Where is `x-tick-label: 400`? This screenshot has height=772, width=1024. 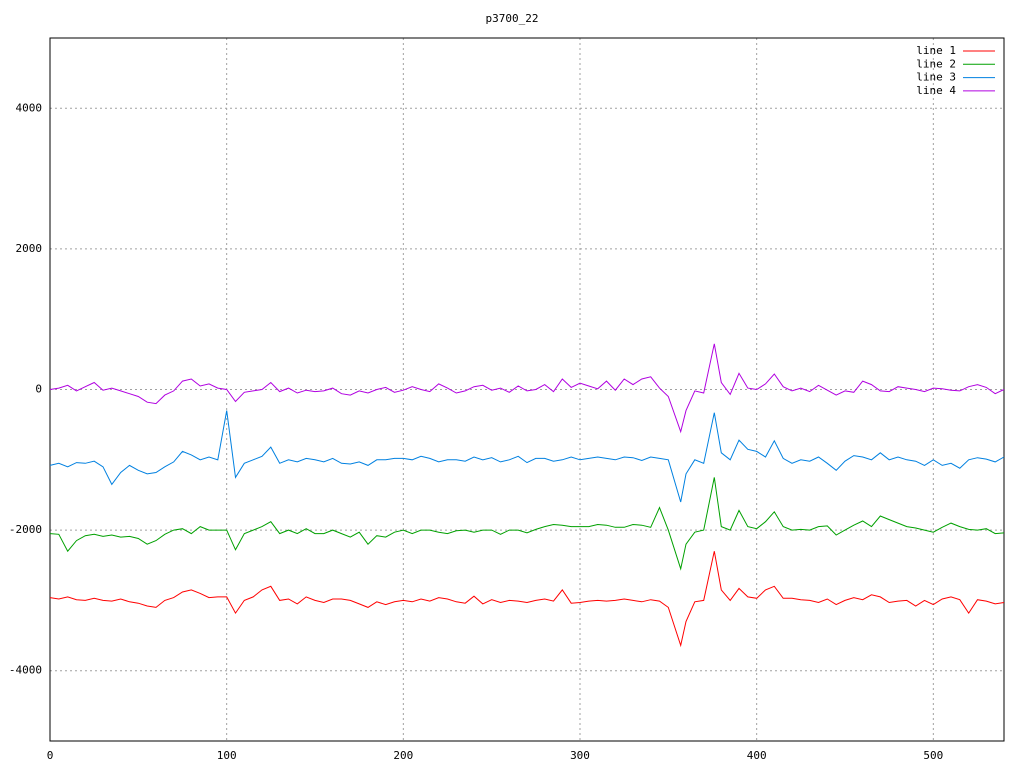 x-tick-label: 400 is located at coordinates (757, 755).